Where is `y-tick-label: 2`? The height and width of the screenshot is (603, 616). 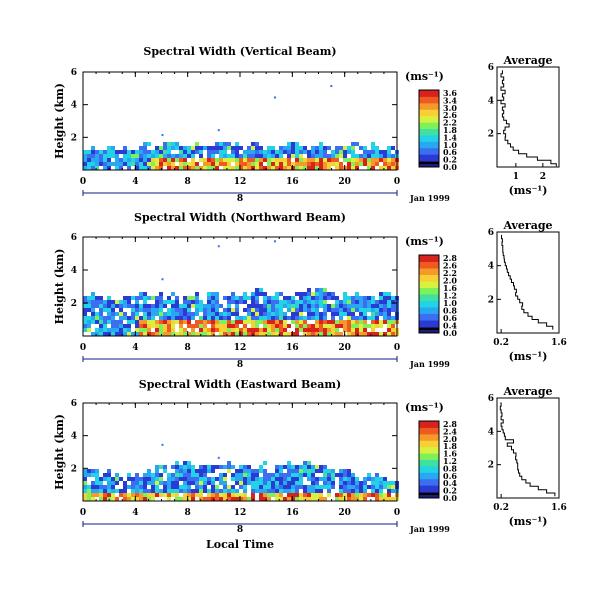
y-tick-label: 2 is located at coordinates (74, 304).